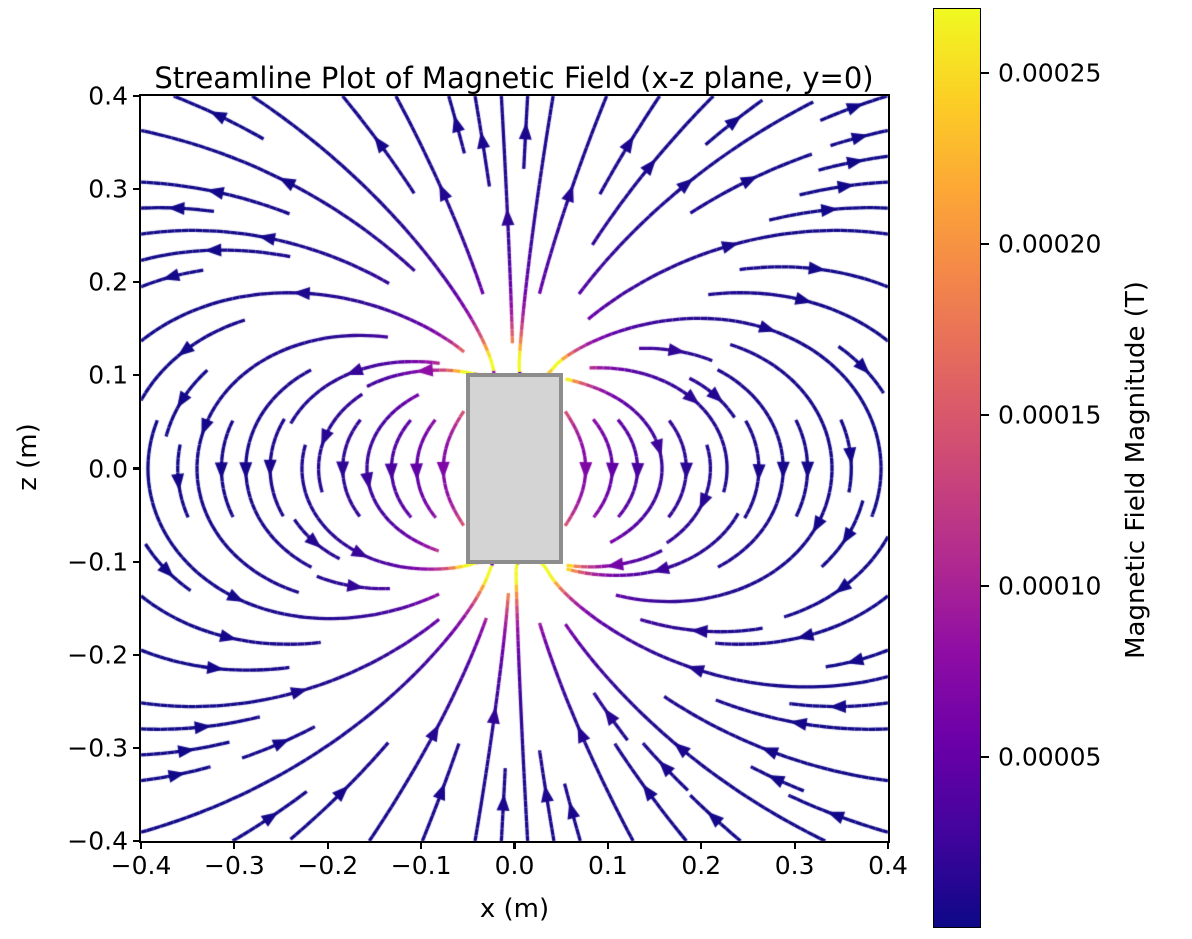 The width and height of the screenshot is (1192, 939). What do you see at coordinates (108, 282) in the screenshot?
I see `y-tick-label: 0.2` at bounding box center [108, 282].